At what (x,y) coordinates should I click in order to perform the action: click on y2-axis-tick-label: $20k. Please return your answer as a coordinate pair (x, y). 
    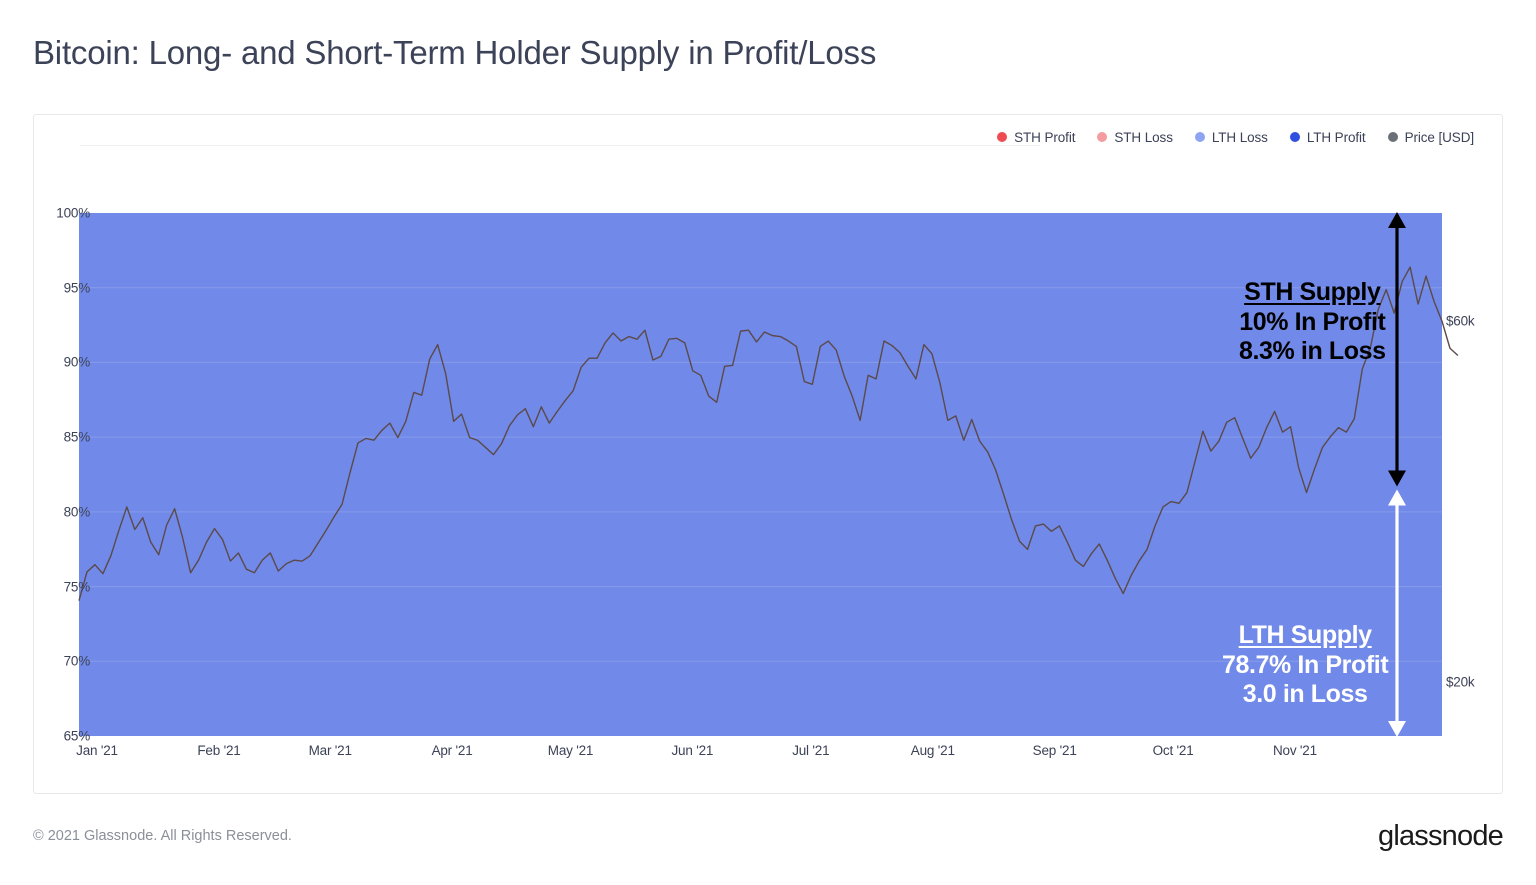
    Looking at the image, I should click on (1460, 682).